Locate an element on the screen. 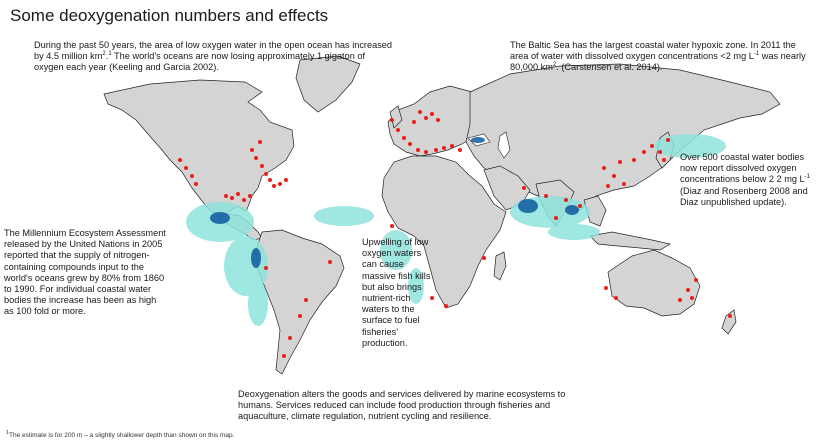 The width and height of the screenshot is (825, 442). land-indonesia is located at coordinates (630, 241).